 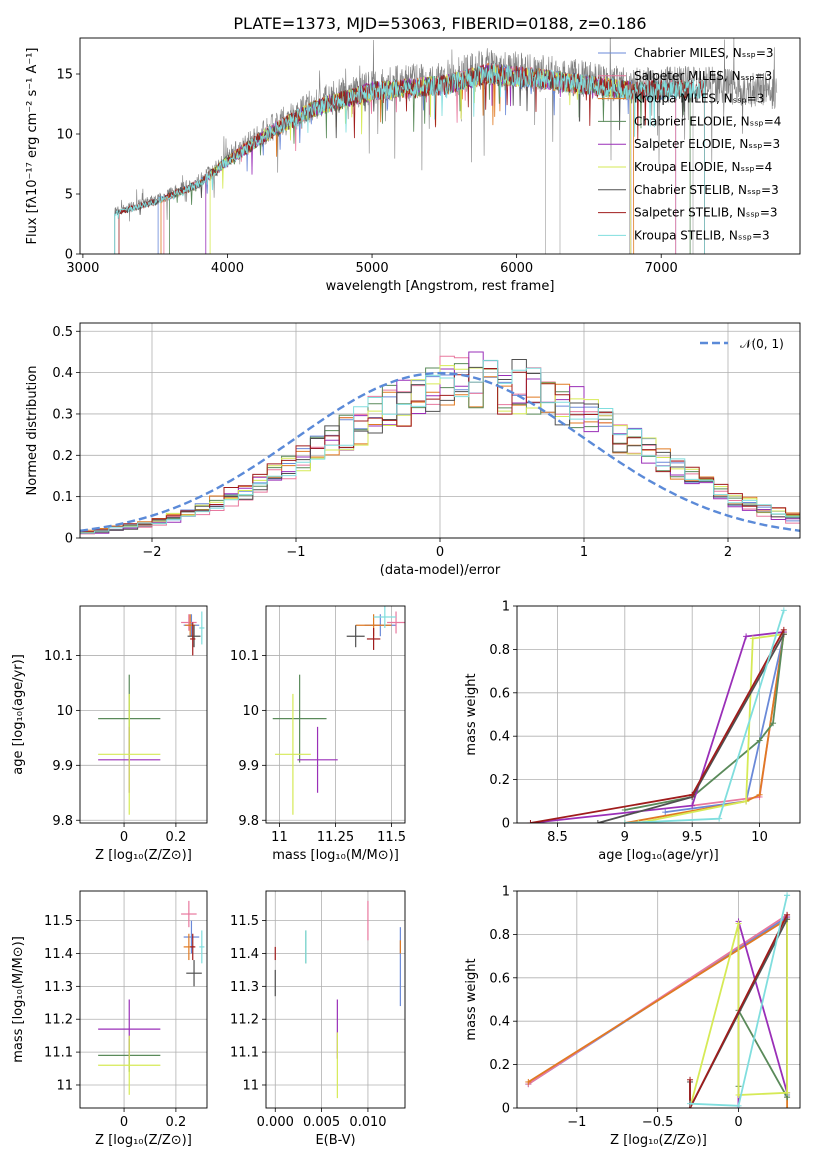 I want to click on y-tick-label: 9.9, so click(x=248, y=766).